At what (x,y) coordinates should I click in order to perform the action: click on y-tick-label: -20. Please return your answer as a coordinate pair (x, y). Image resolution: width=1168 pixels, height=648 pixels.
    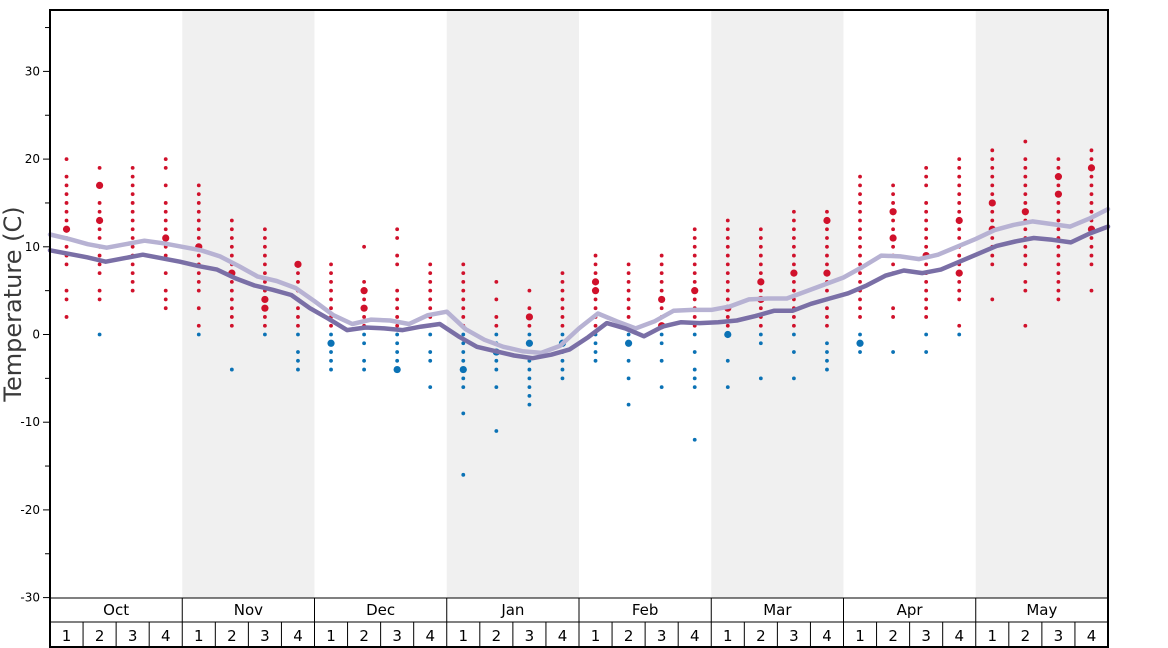
    Looking at the image, I should click on (30, 510).